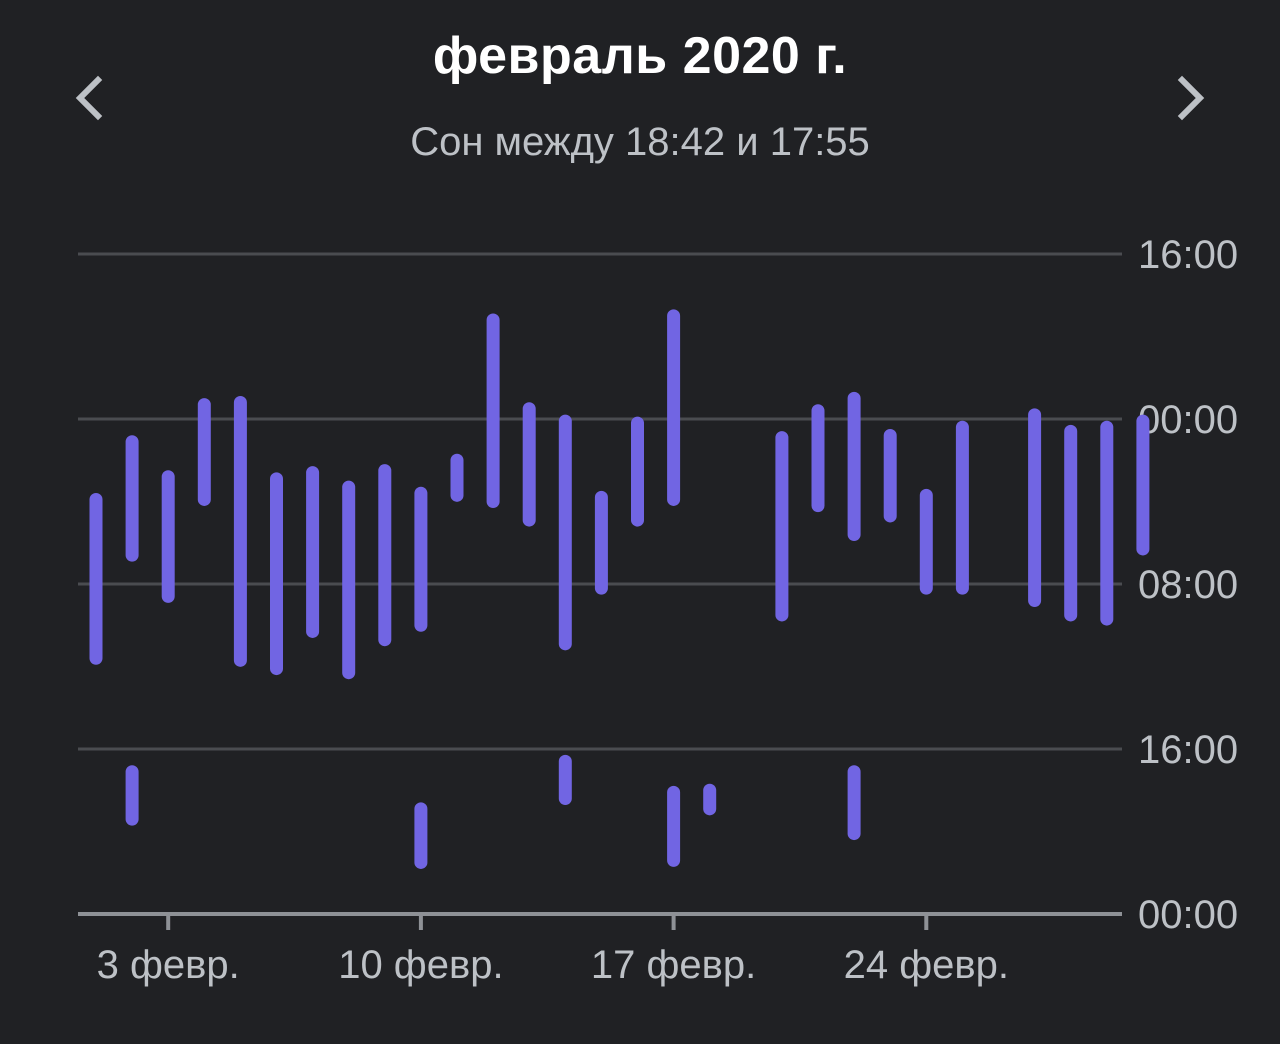 The height and width of the screenshot is (1044, 1280). I want to click on x-tick-label: 17 февр., so click(673, 965).